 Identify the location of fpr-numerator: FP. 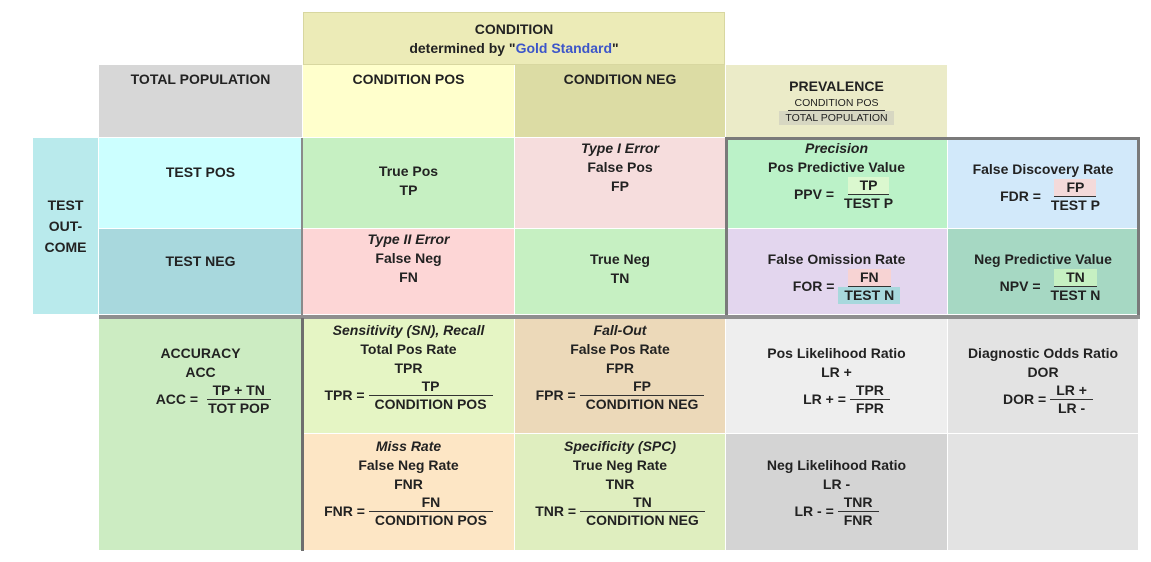
(642, 387).